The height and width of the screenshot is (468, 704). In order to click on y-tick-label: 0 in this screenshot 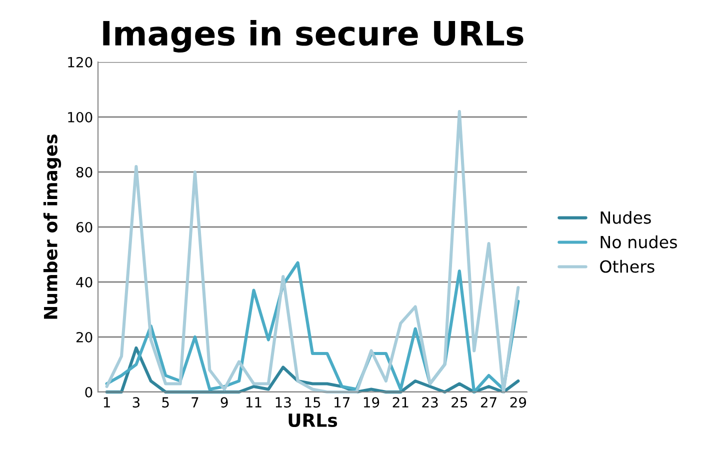, I will do `click(88, 392)`.